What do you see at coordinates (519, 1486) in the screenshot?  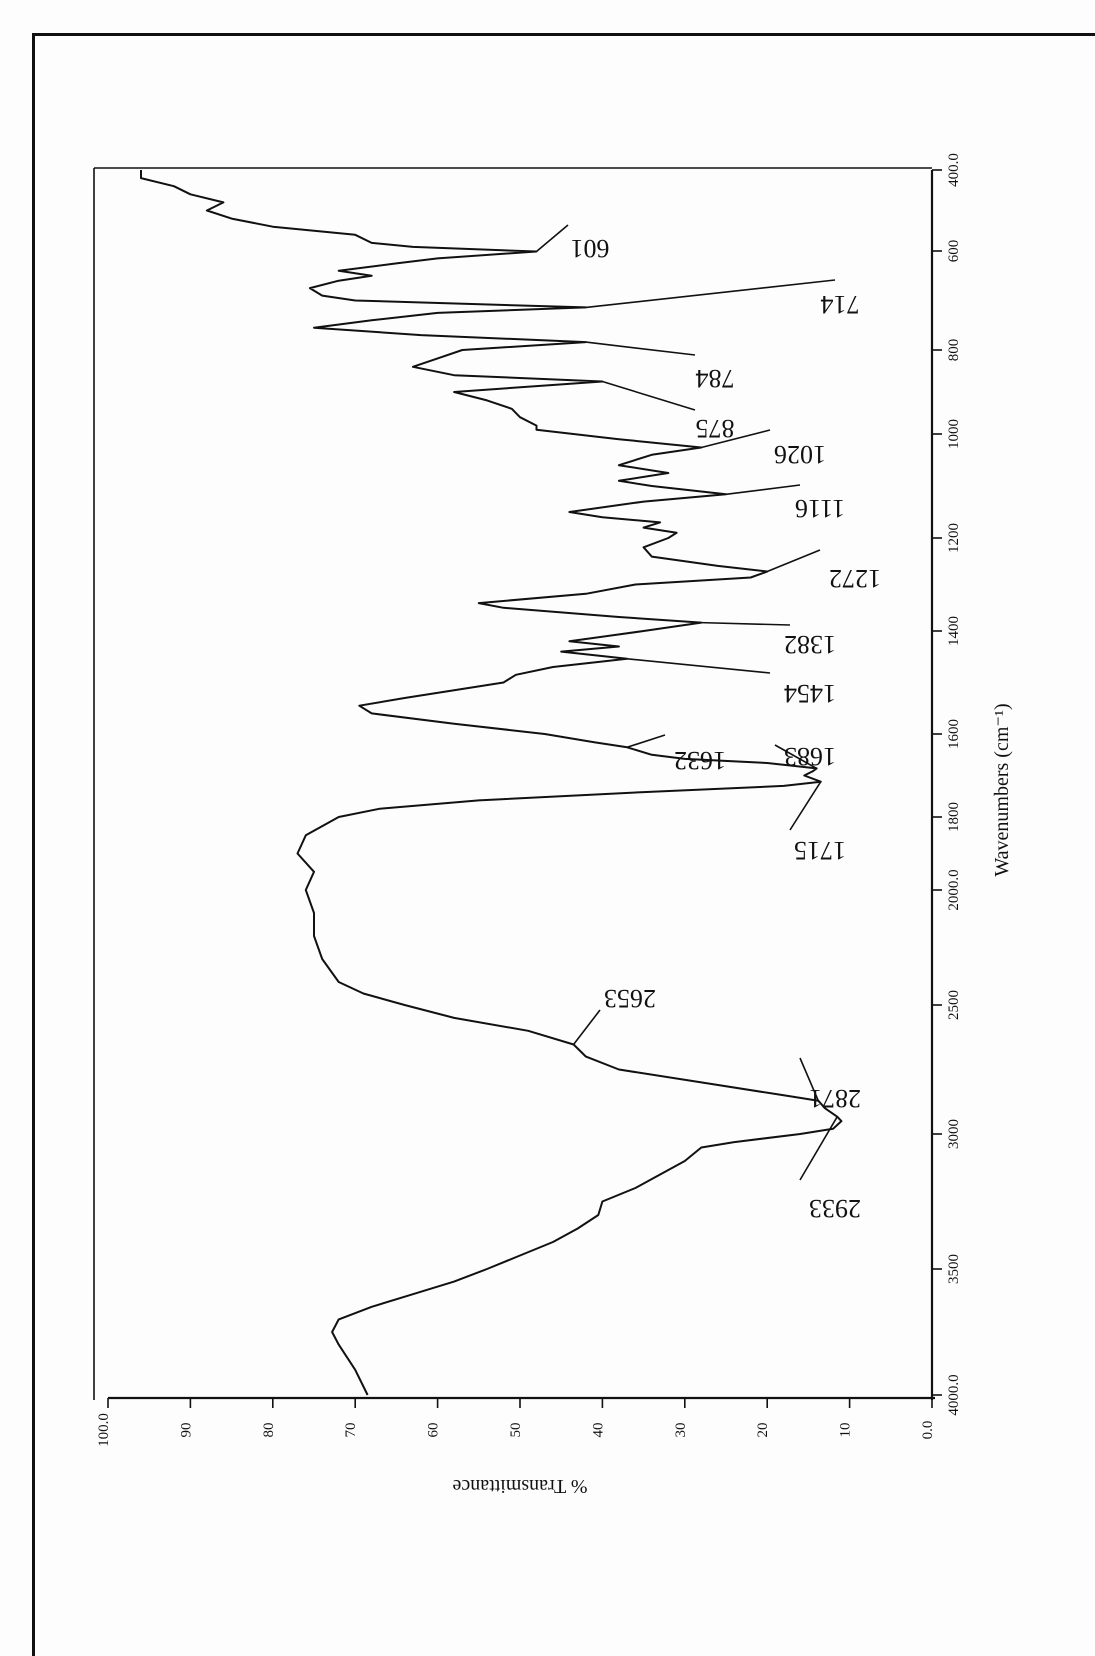 I see `y-axis-title: % Transmittance` at bounding box center [519, 1486].